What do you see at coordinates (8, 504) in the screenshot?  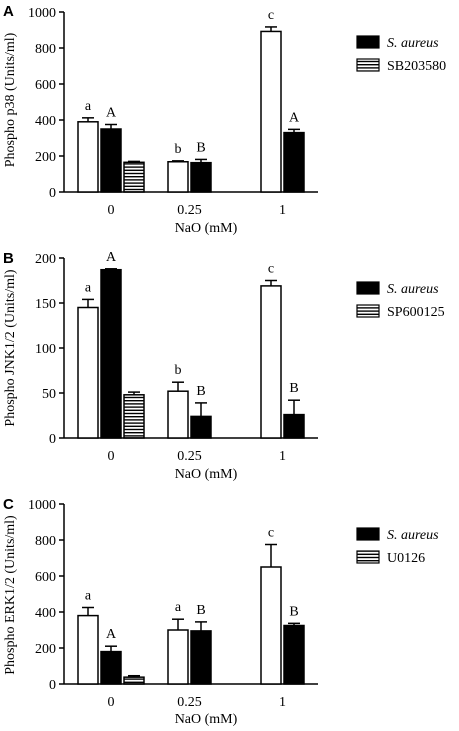 I see `panel-letter: C` at bounding box center [8, 504].